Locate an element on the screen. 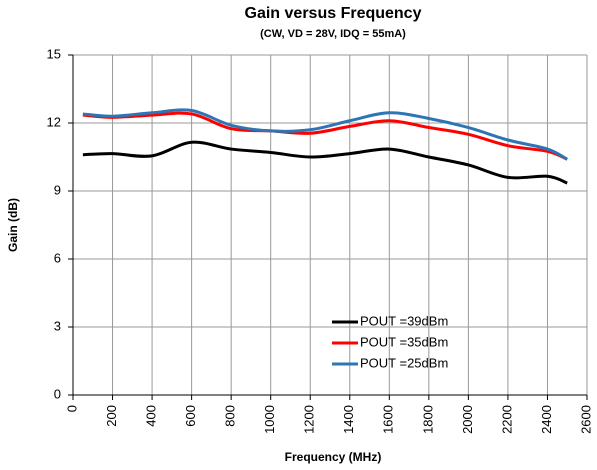  x-axis-label: Frequency (MHz) is located at coordinates (333, 457).